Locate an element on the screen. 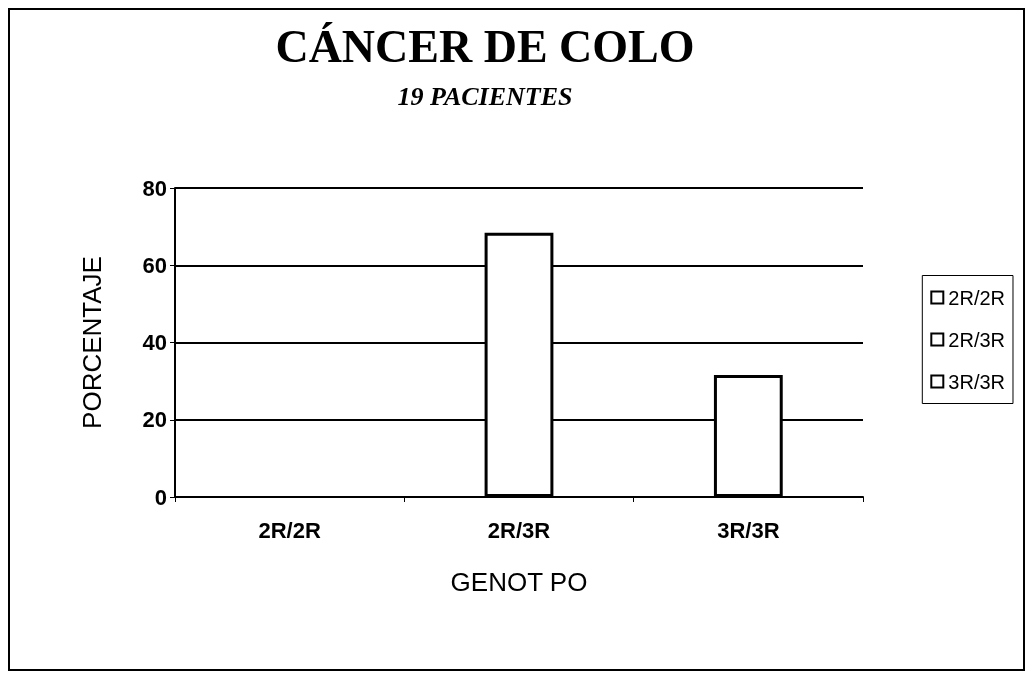 This screenshot has width=1033, height=679. chart-title: CÁNCER DE COLO is located at coordinates (485, 46).